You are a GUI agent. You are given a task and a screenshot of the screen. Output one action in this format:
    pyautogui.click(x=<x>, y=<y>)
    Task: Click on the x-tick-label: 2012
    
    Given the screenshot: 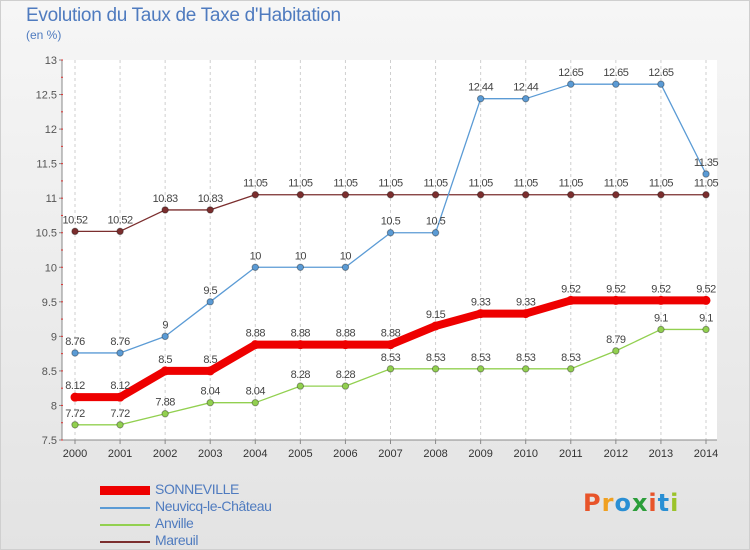 What is the action you would take?
    pyautogui.click(x=616, y=454)
    